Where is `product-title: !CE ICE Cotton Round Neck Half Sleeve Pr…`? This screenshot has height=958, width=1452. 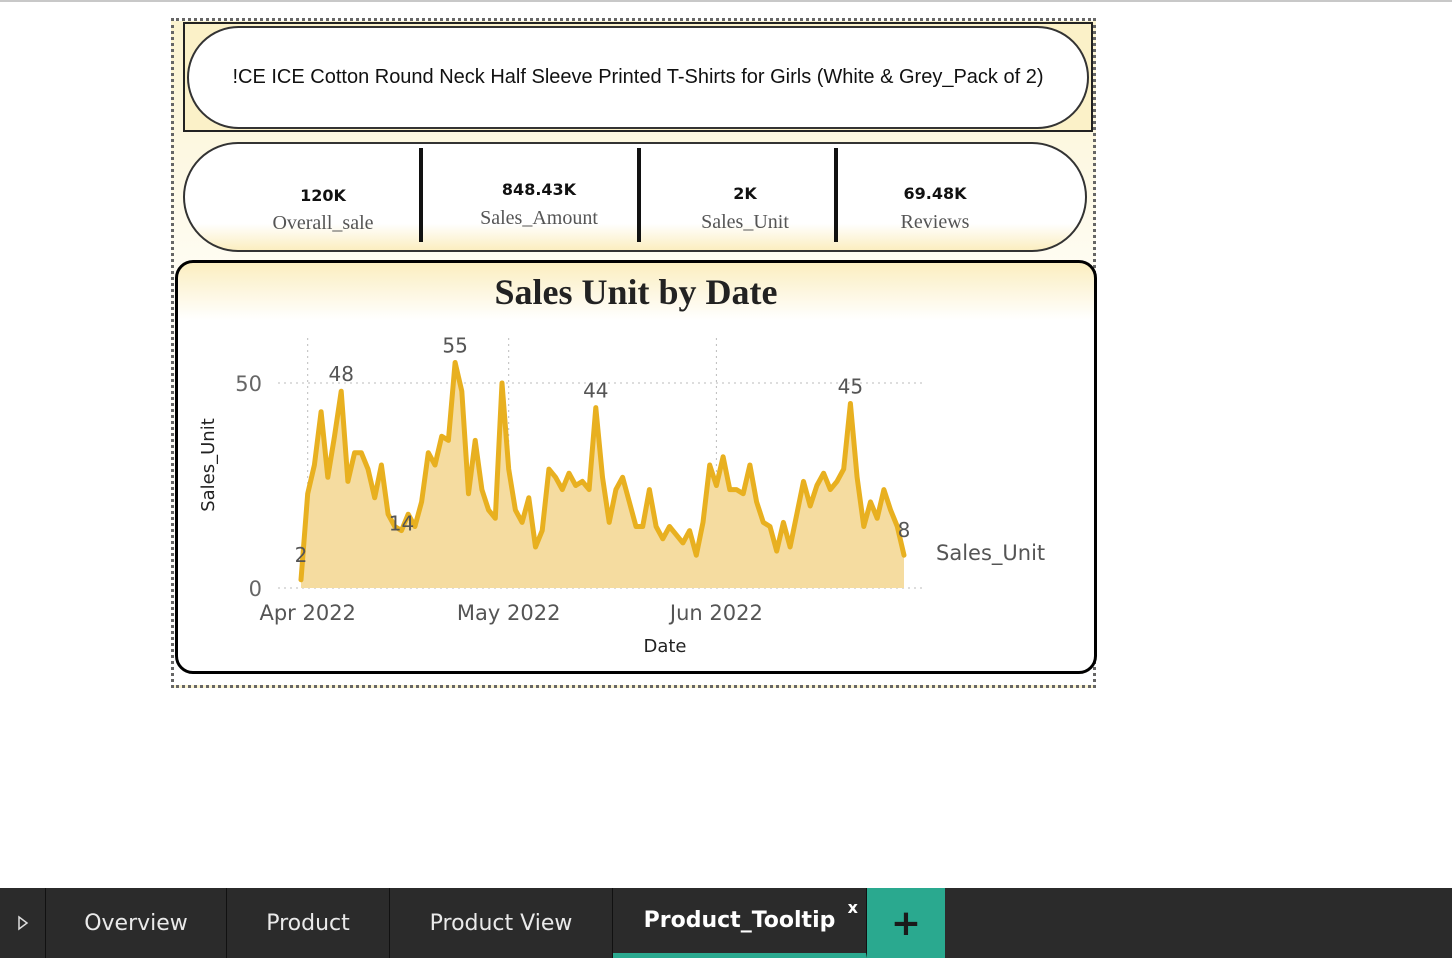
product-title: !CE ICE Cotton Round Neck Half Sleeve Pr… is located at coordinates (638, 77).